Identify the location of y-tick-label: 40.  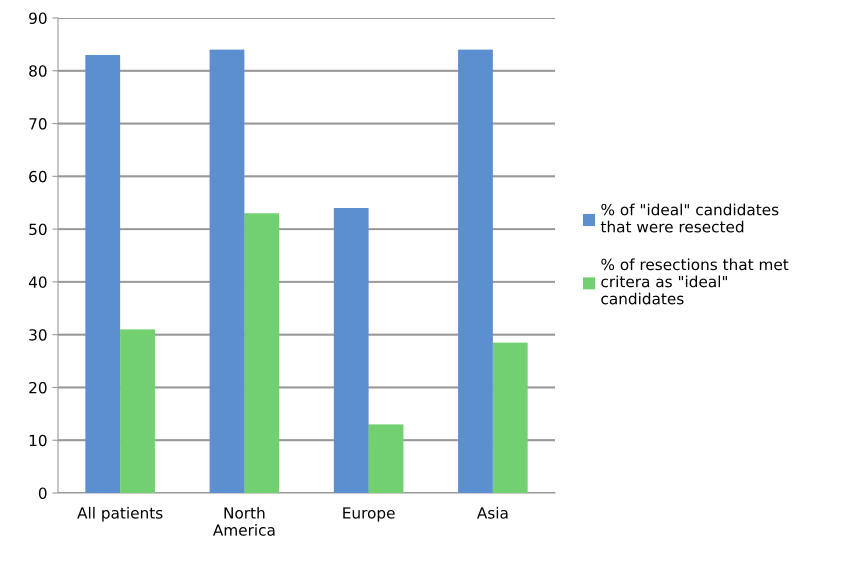
(37, 282).